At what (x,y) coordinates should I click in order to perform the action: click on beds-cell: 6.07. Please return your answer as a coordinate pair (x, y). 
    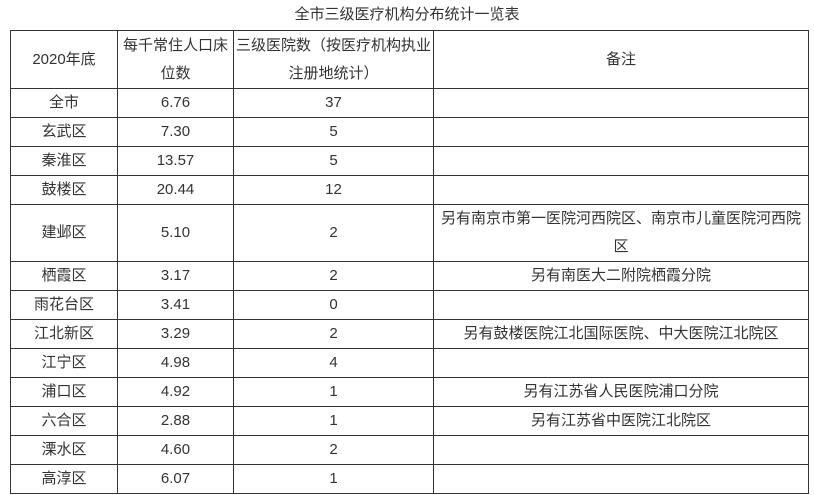
    Looking at the image, I should click on (175, 479).